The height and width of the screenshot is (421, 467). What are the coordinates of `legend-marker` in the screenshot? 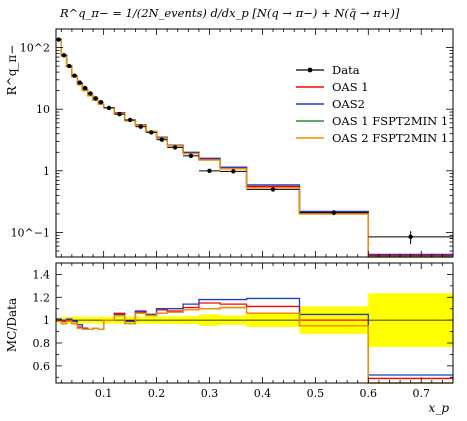 It's located at (310, 70).